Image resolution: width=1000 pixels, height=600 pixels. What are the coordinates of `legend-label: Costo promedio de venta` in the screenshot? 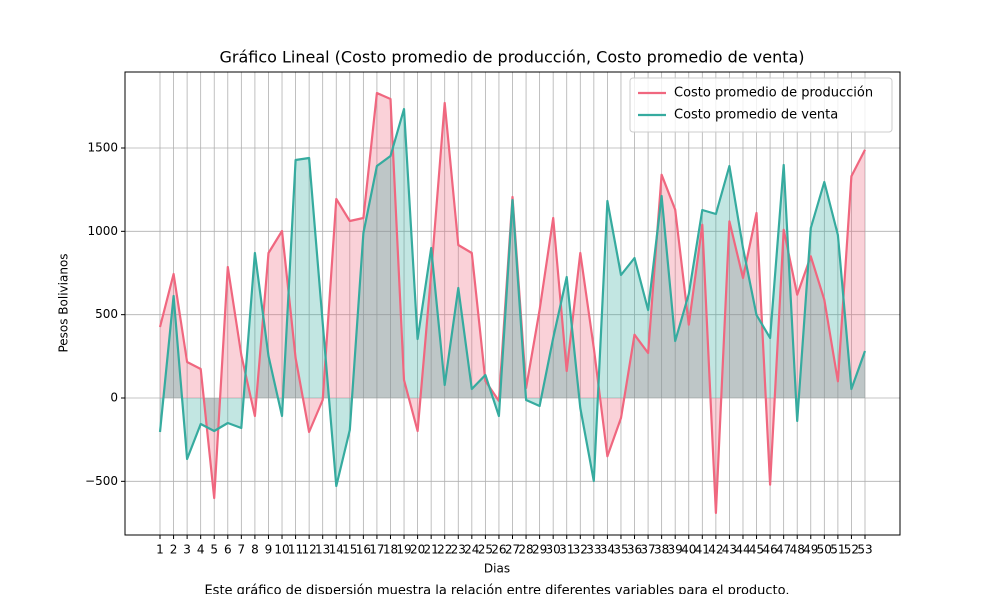 It's located at (756, 115).